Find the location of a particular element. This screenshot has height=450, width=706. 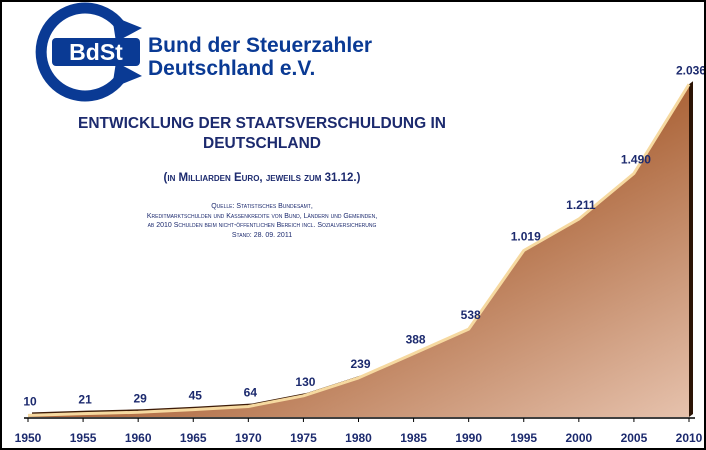

x-tick-label: 2010 is located at coordinates (689, 438).